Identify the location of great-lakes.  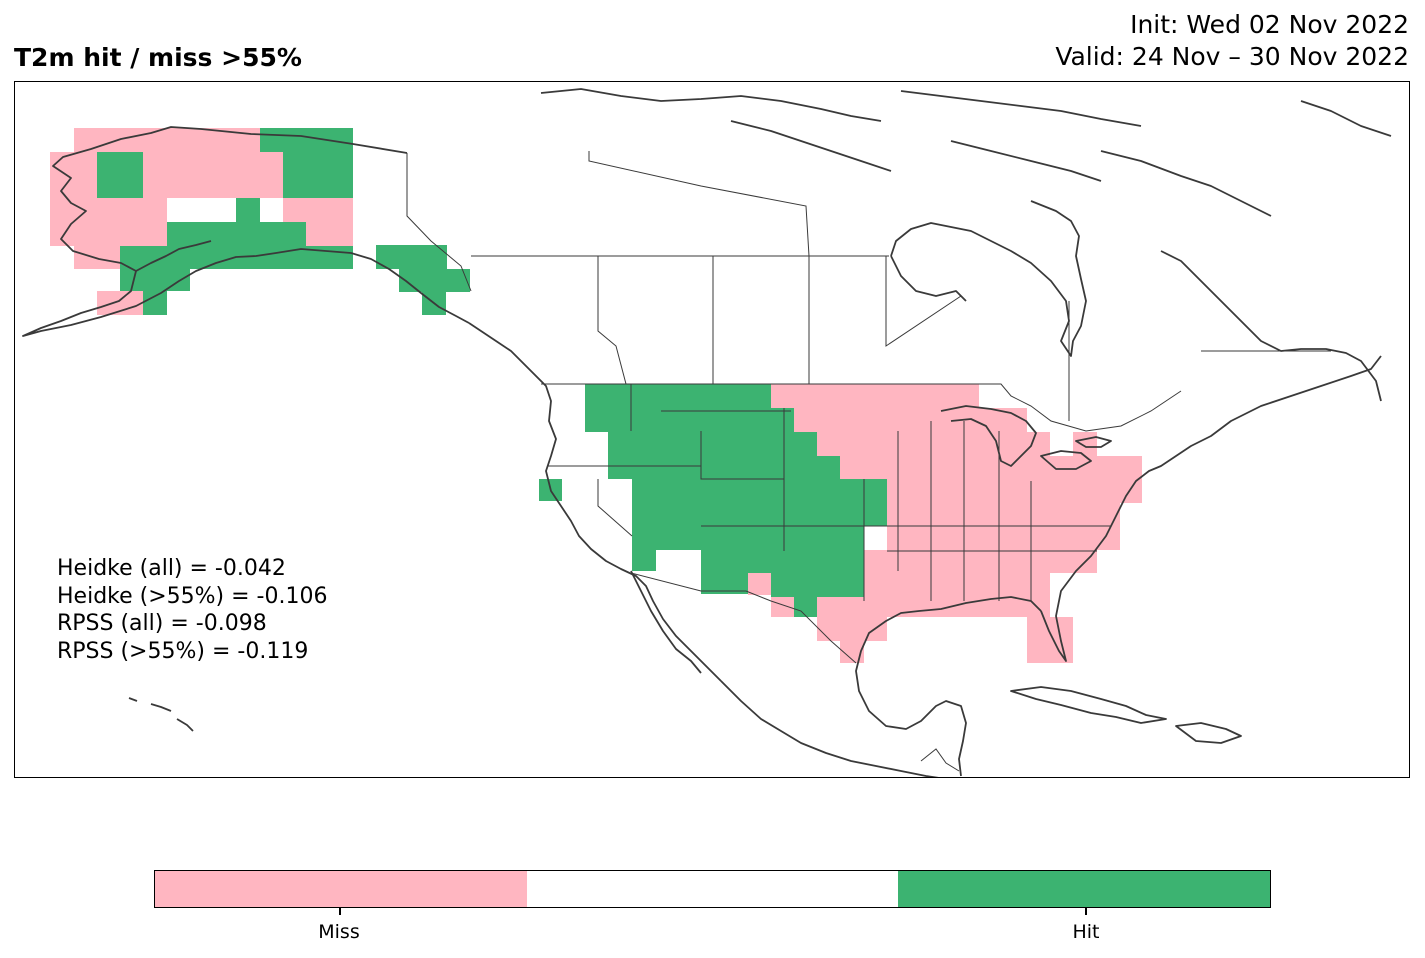
(1026, 437).